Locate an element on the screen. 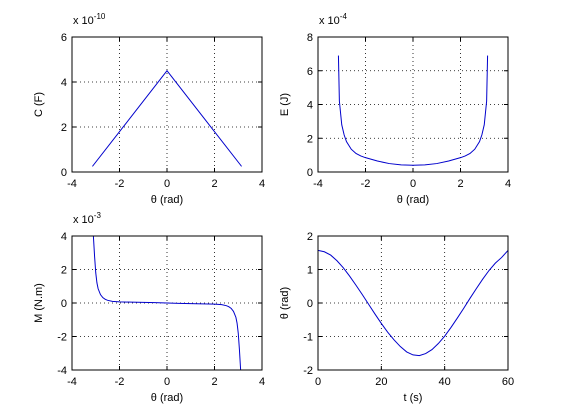 This screenshot has height=420, width=561. y-axis-label: M (N.m) is located at coordinates (39, 303).